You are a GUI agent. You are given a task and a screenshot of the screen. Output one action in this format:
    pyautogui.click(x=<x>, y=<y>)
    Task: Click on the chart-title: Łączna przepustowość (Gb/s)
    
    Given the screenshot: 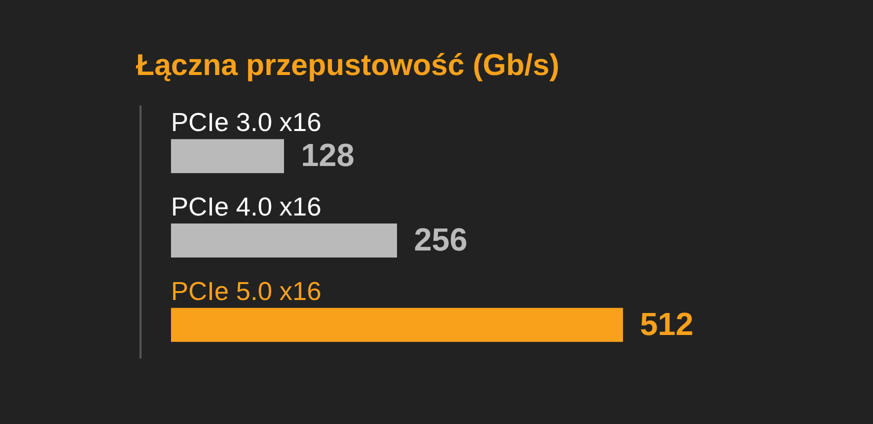 What is the action you would take?
    pyautogui.click(x=348, y=65)
    